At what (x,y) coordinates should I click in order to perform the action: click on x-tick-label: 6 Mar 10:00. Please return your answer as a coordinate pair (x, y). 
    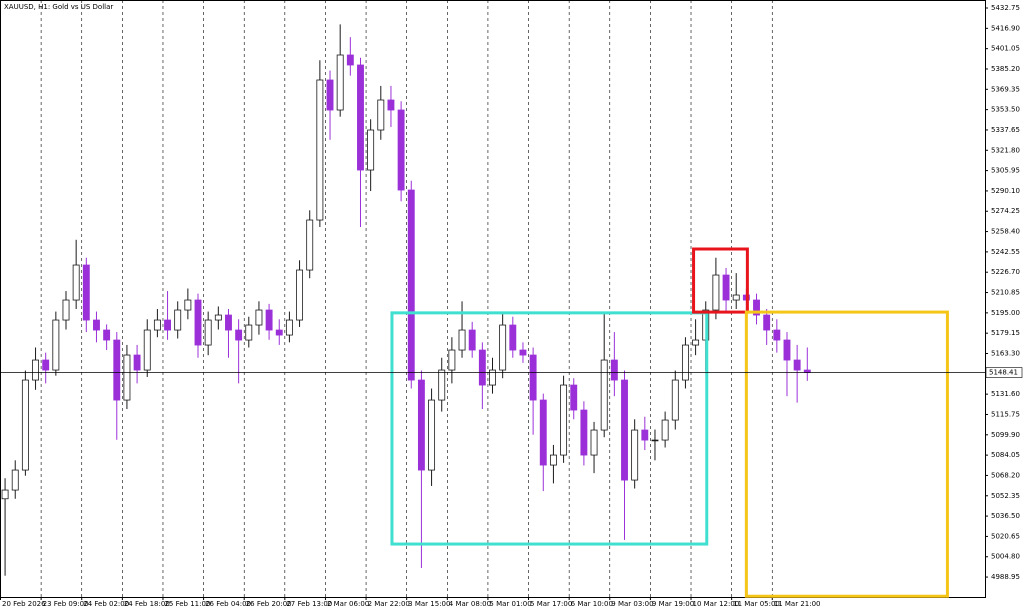
    Looking at the image, I should click on (592, 604).